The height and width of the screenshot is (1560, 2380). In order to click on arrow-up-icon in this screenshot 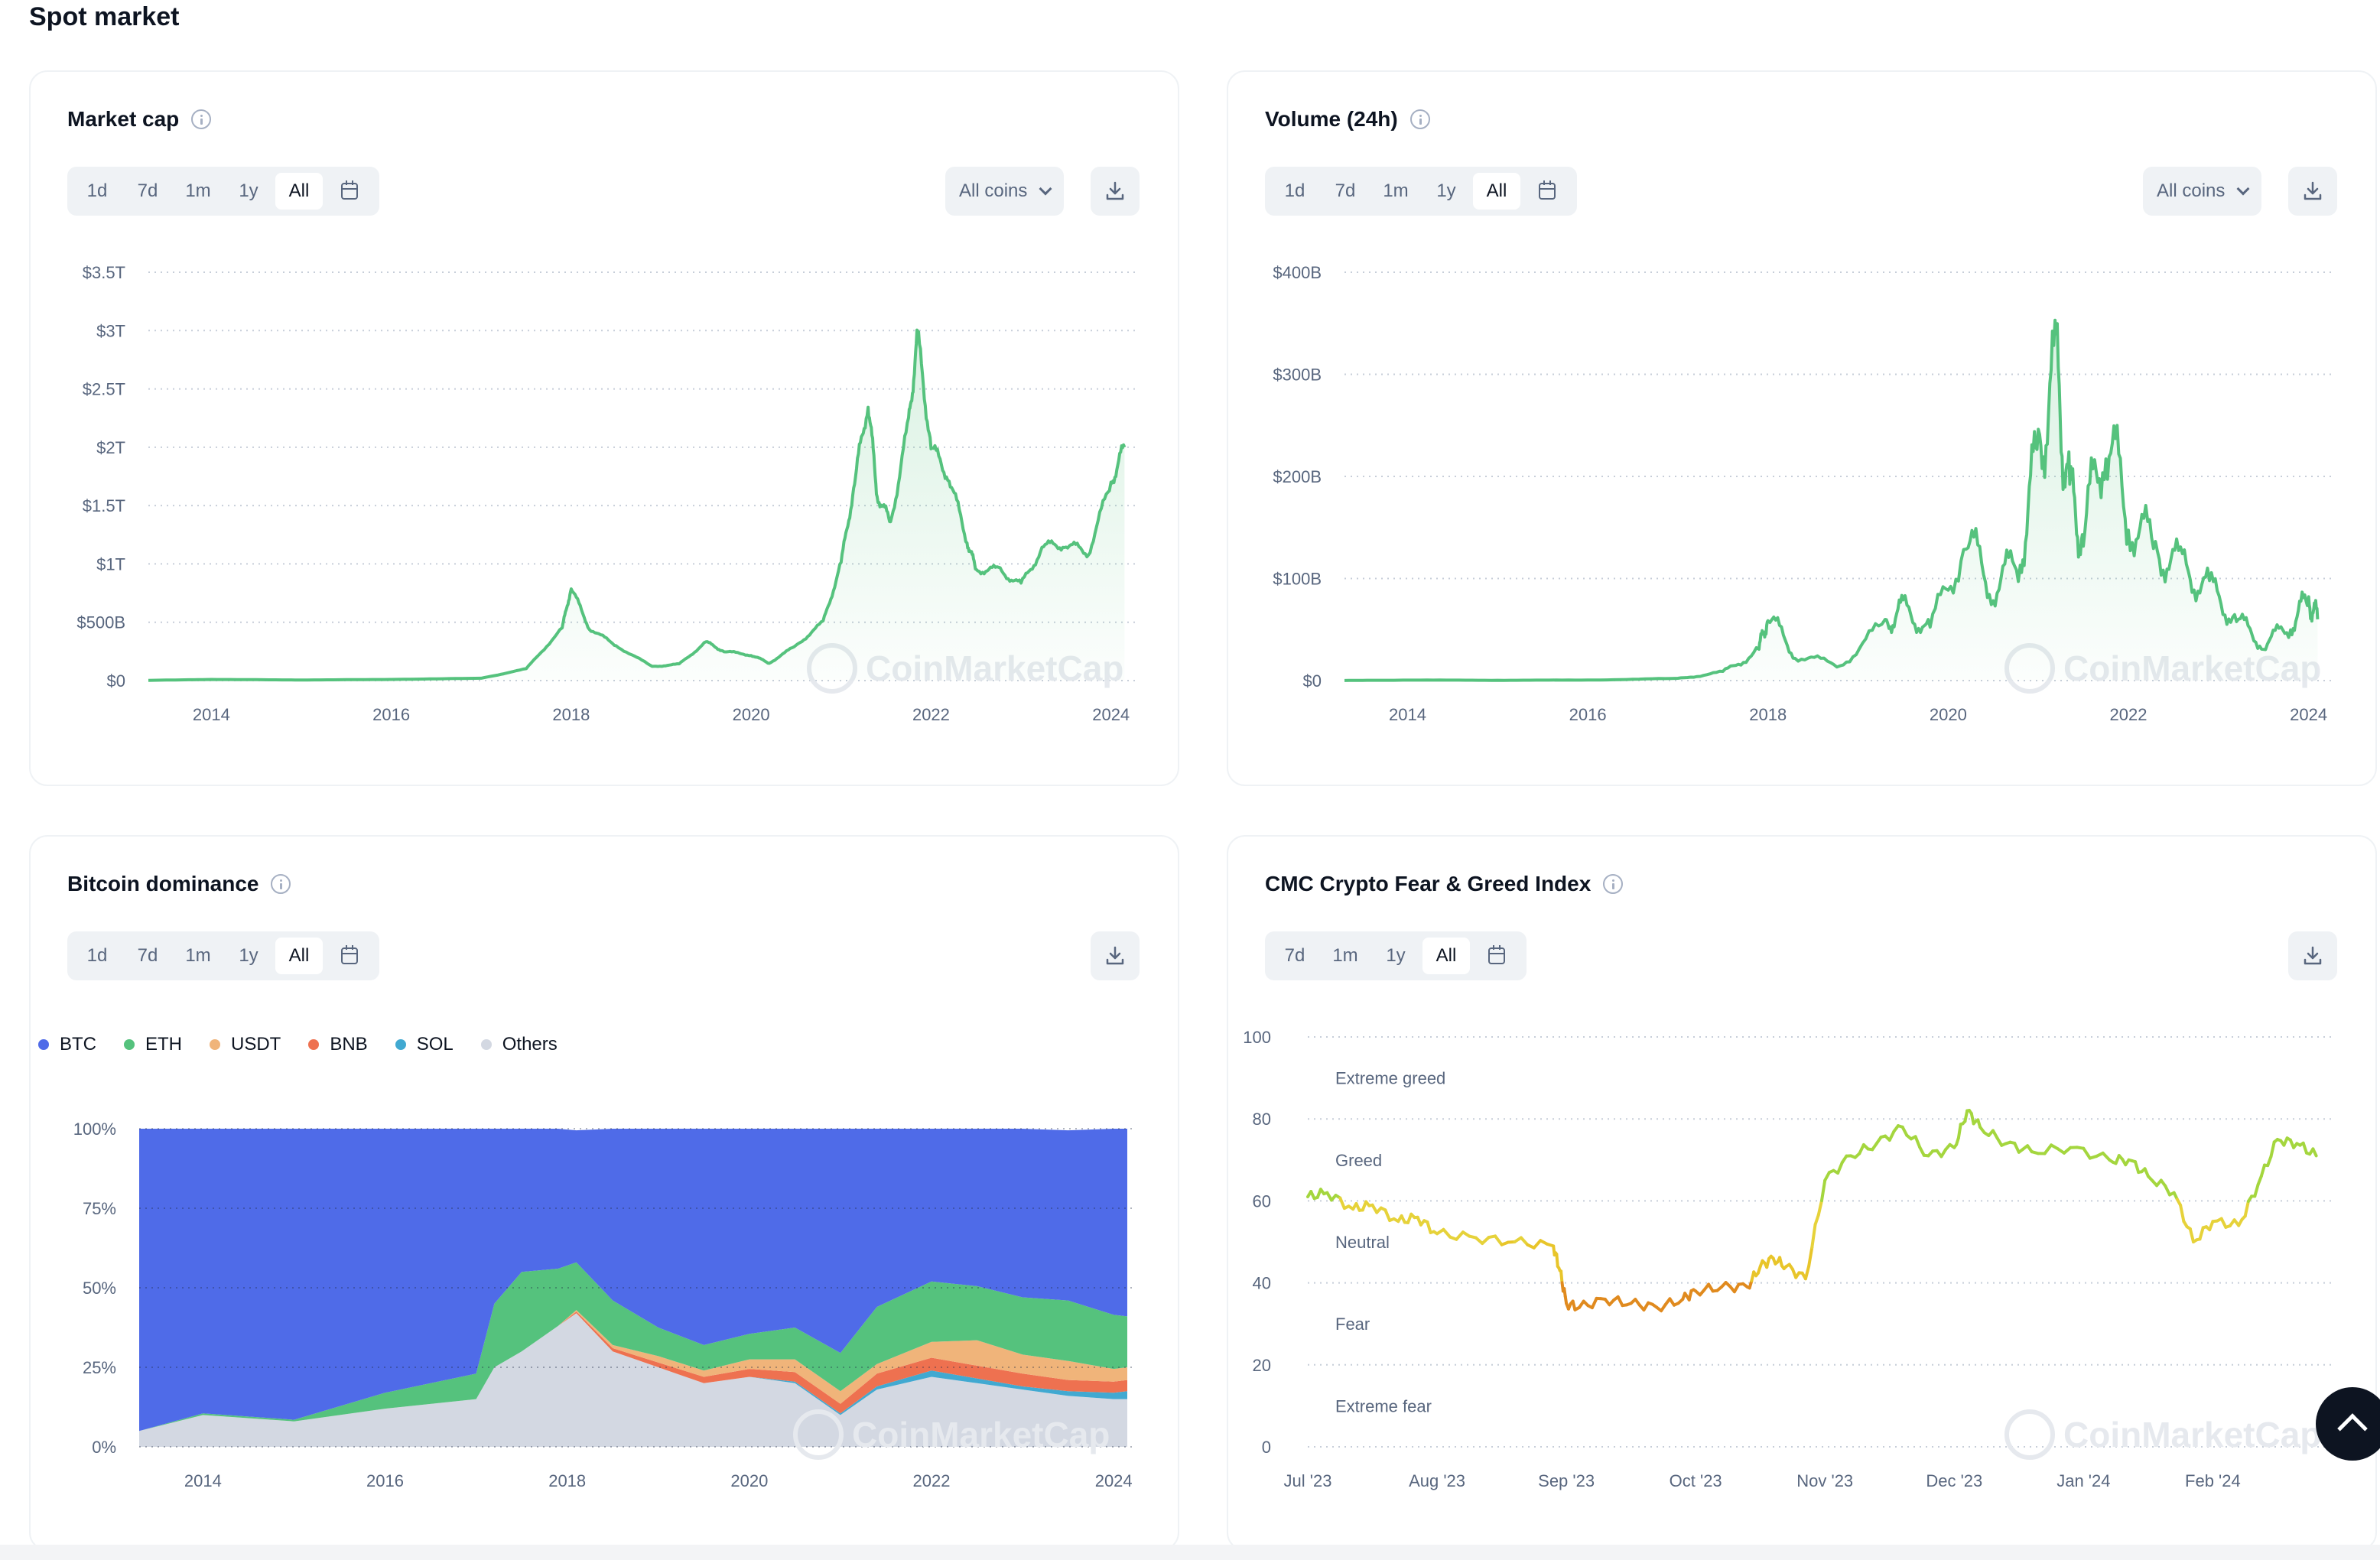, I will do `click(2352, 1428)`.